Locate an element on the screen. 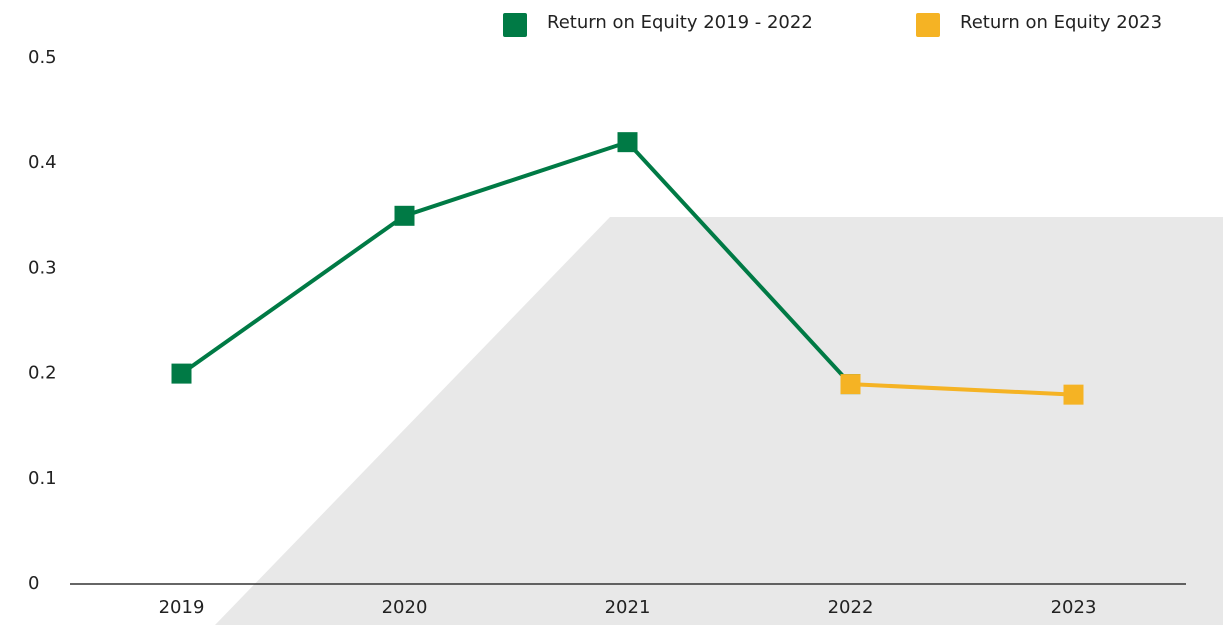 The height and width of the screenshot is (625, 1223). y-tick-label: 0.5 is located at coordinates (42, 57).